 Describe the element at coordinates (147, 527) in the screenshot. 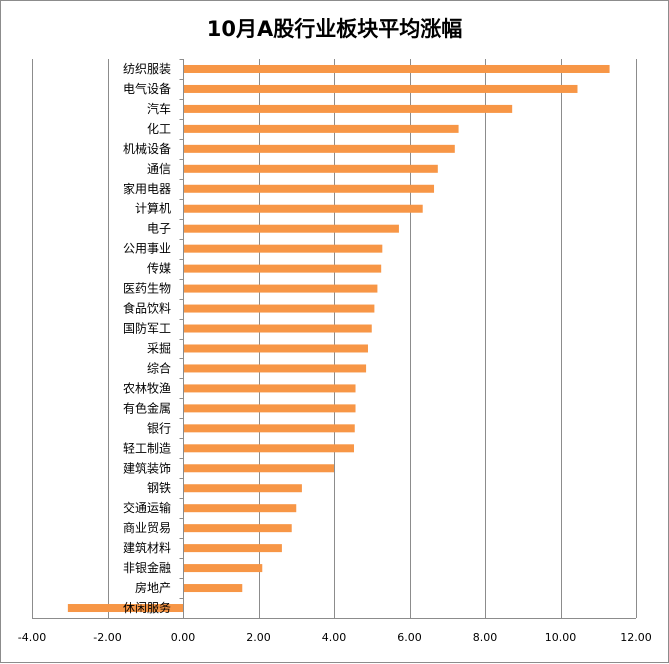

I see `category-label-24: 商业贸易` at that location.